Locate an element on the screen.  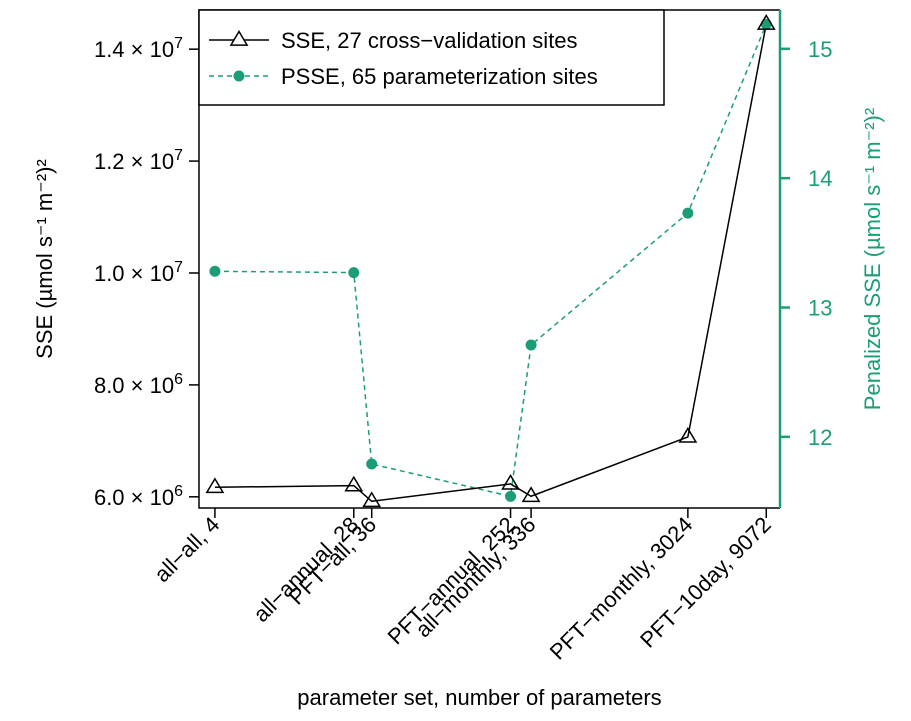
legend-sse-marker is located at coordinates (239, 38).